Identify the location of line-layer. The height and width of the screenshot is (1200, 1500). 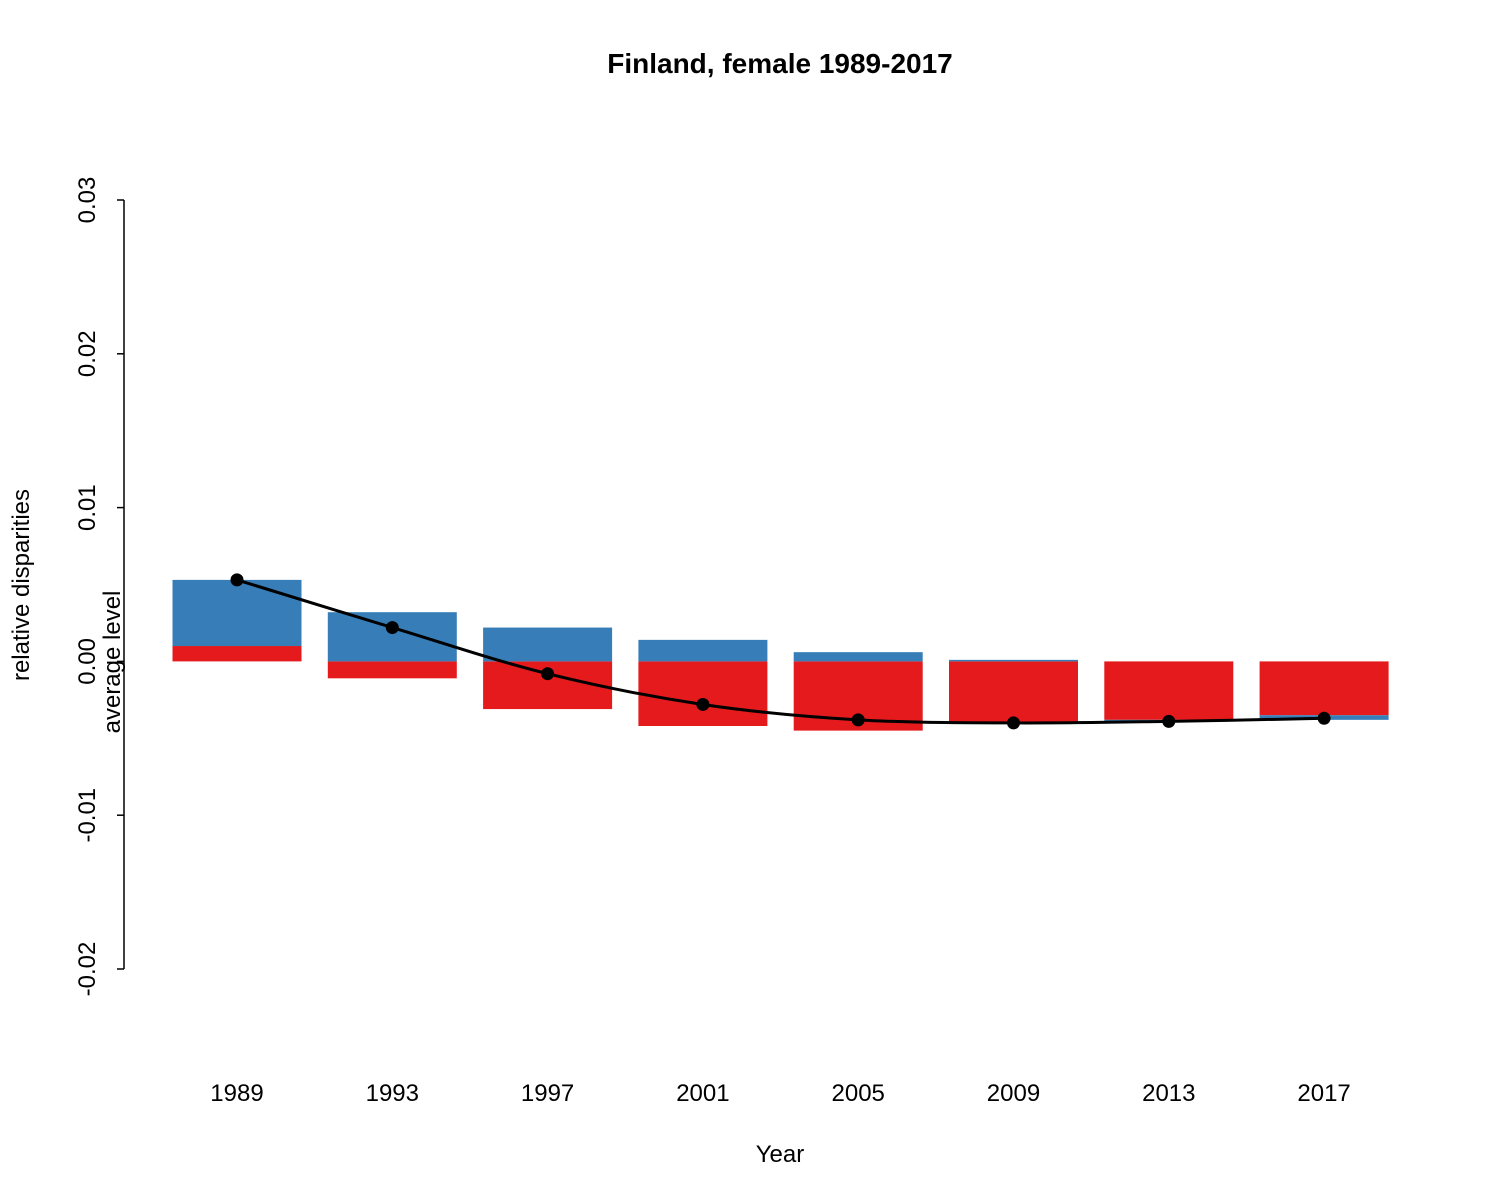
(780, 651).